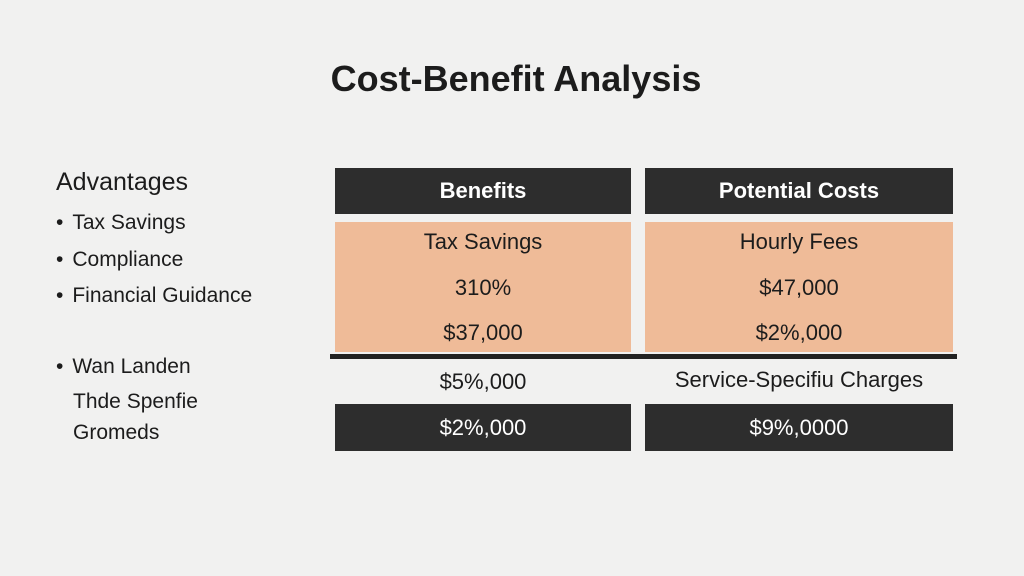  What do you see at coordinates (483, 427) in the screenshot?
I see `total-cell: $2%,000` at bounding box center [483, 427].